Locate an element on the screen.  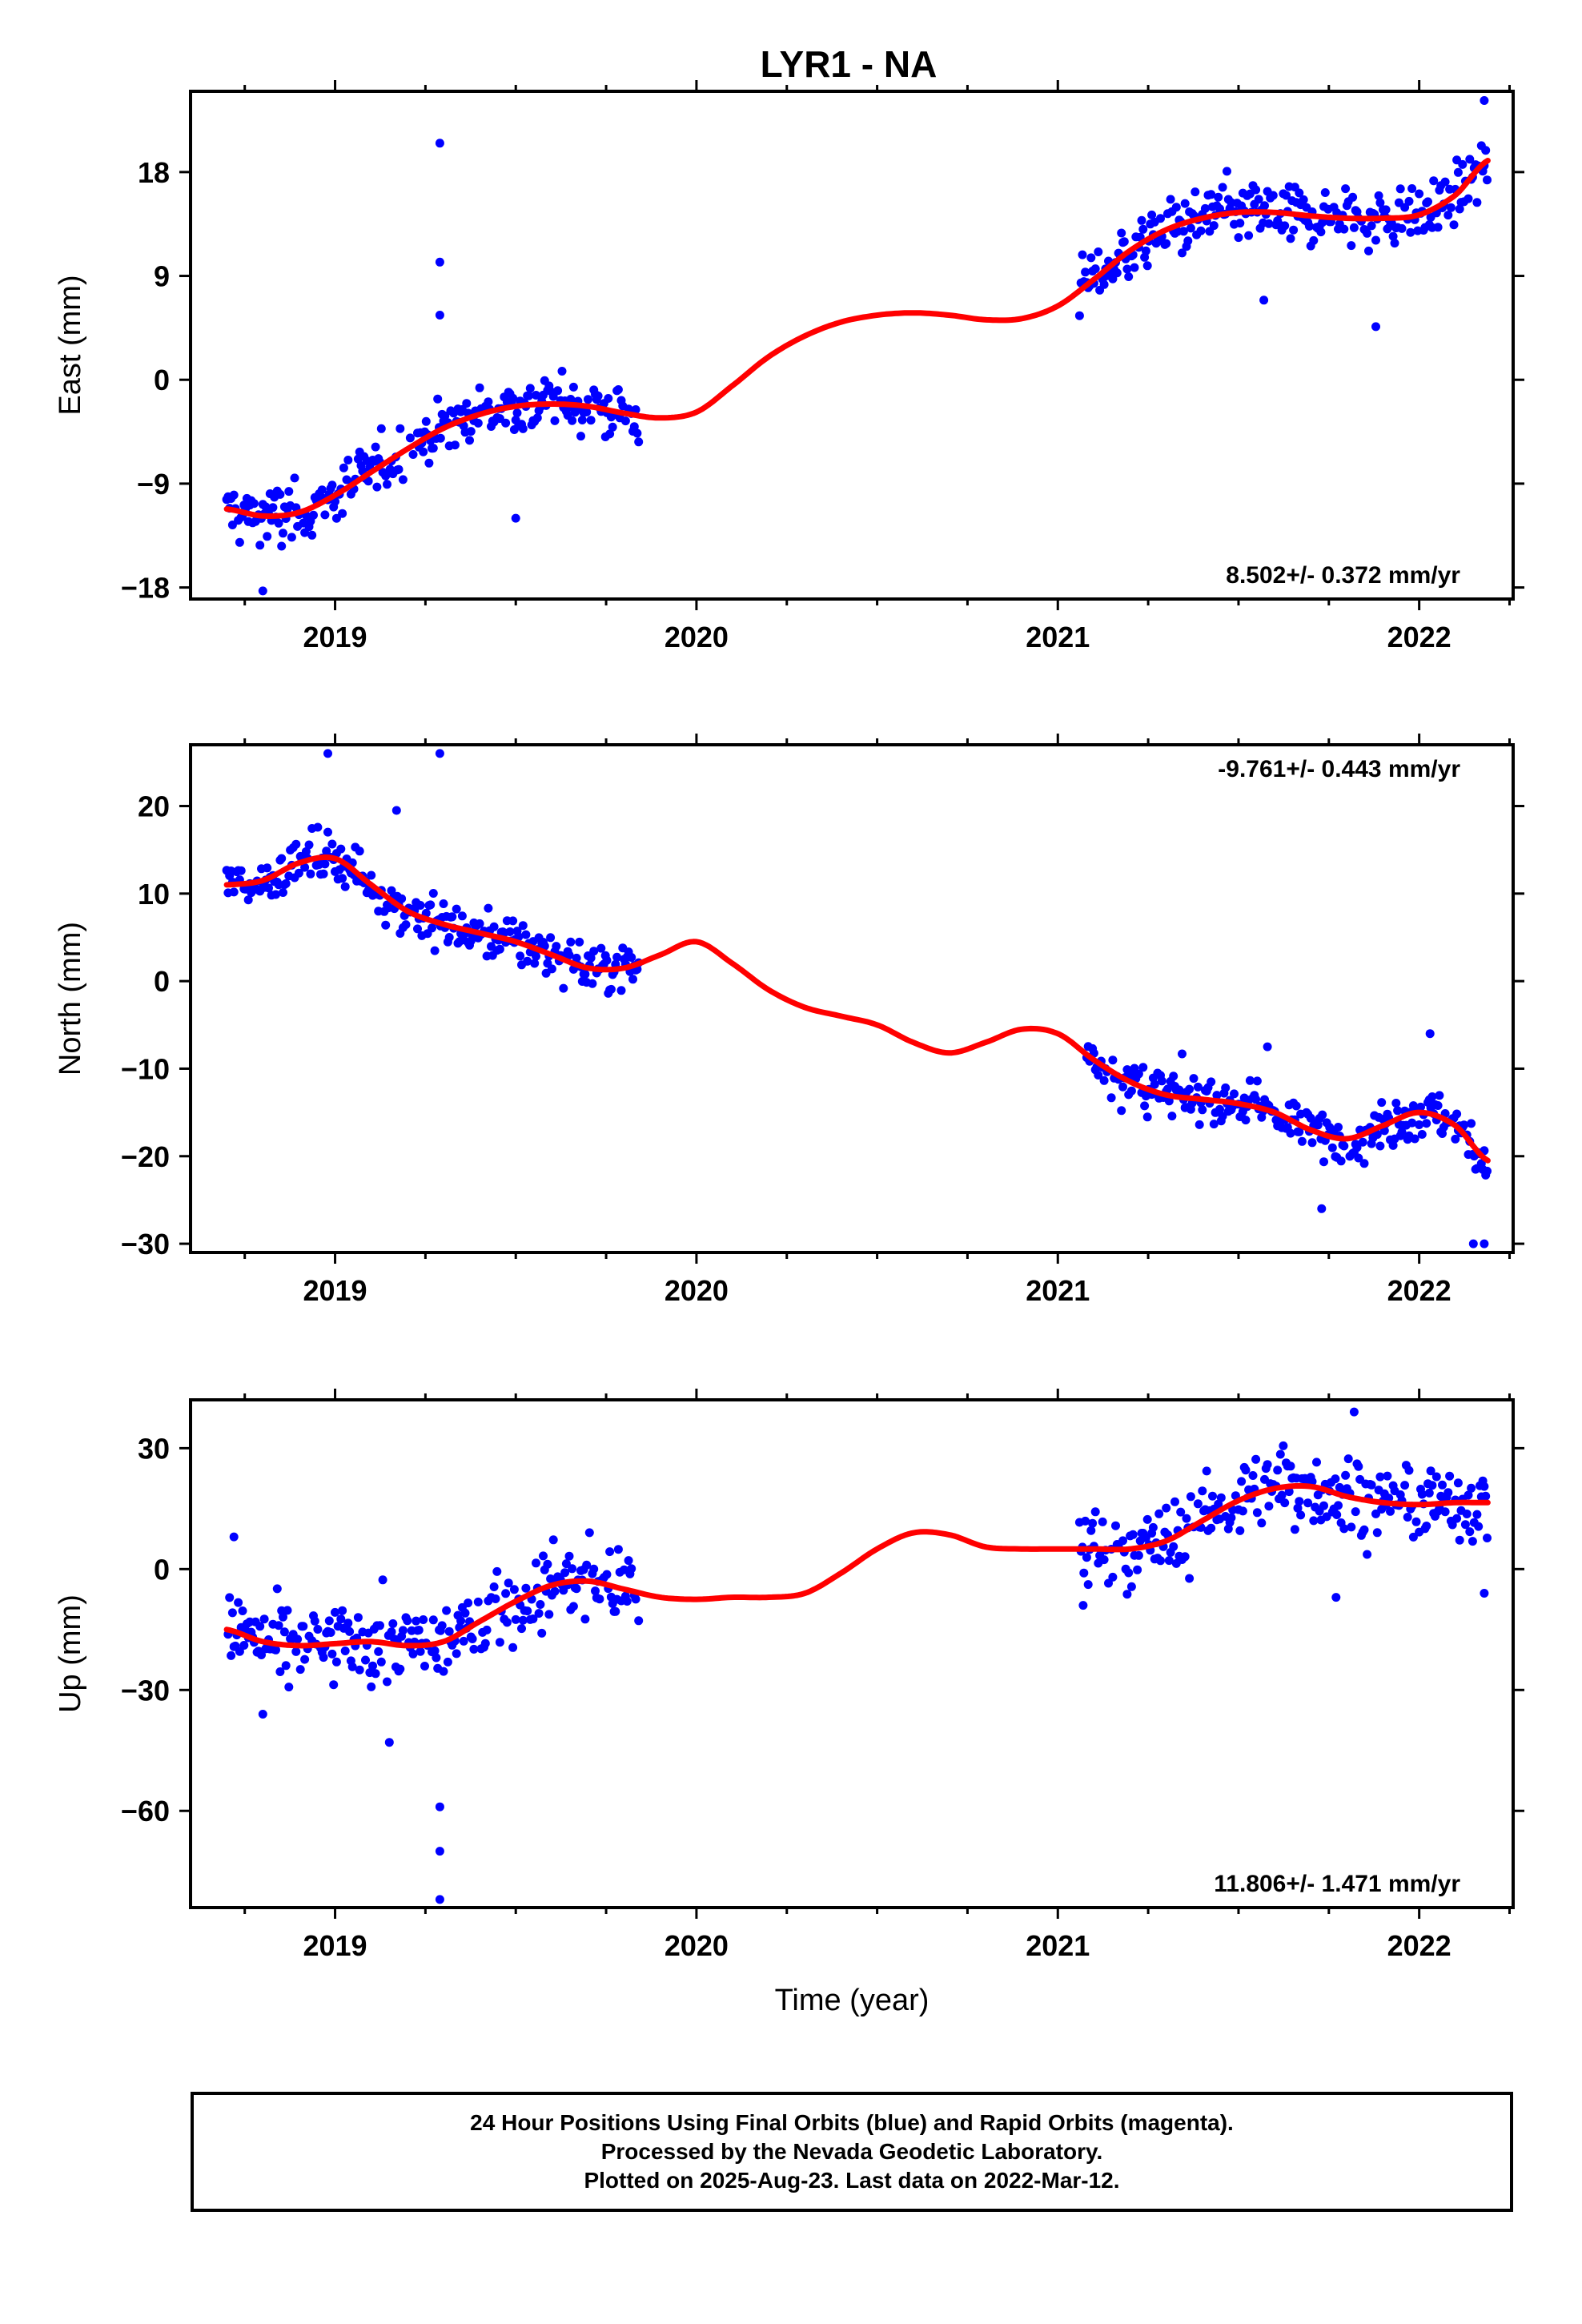
panel-1-y-tick-label: 9 is located at coordinates (162, 276).